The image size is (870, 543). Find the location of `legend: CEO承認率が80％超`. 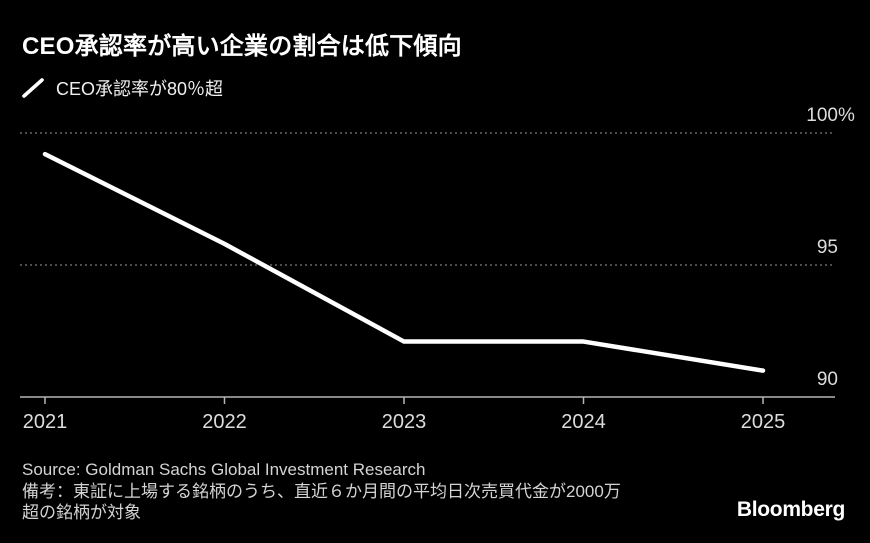

legend: CEO承認率が80％超 is located at coordinates (122, 88).